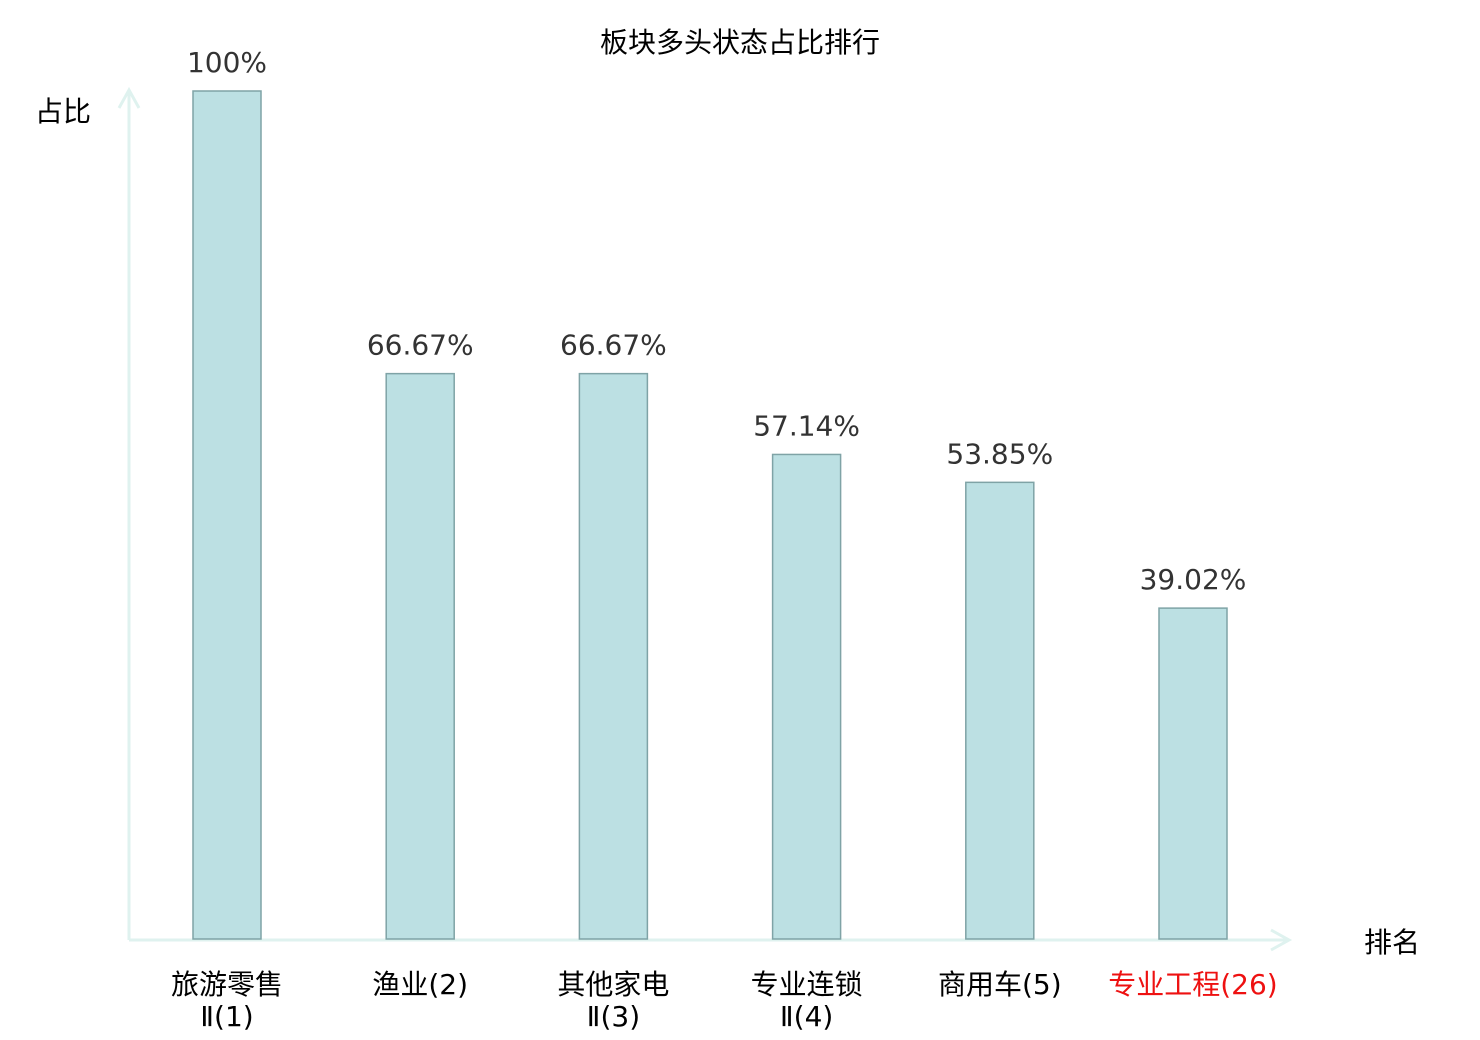  I want to click on category-label-line2: Ⅱ(1), so click(226, 1016).